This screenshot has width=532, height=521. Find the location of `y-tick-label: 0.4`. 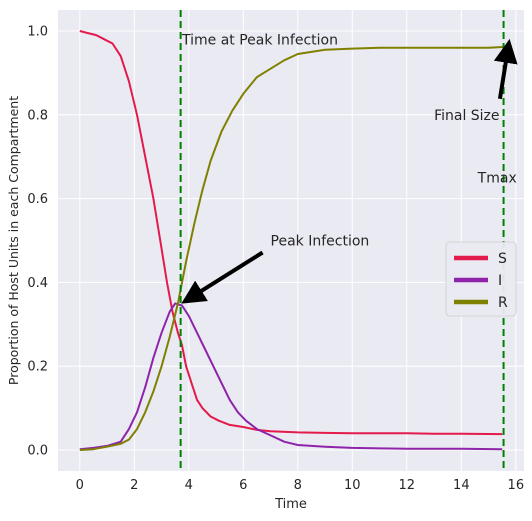

y-tick-label: 0.4 is located at coordinates (37, 283).